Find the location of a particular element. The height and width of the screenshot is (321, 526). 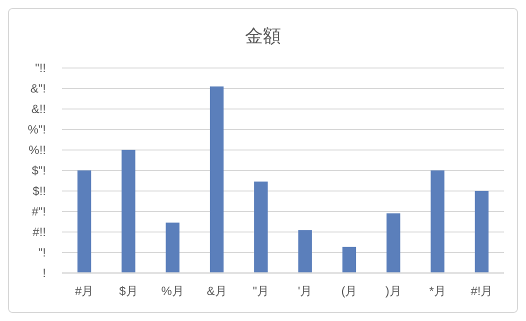

x-tick-label: %月 is located at coordinates (172, 291).